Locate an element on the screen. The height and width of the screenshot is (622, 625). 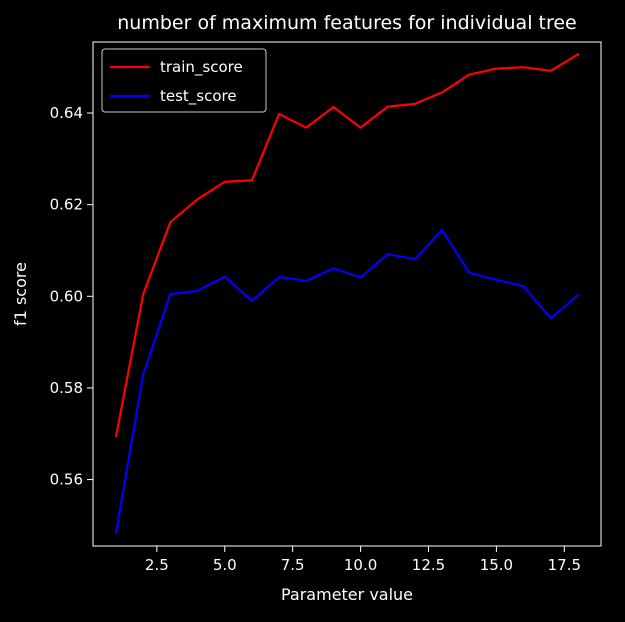
x-tick-label: 10.0 is located at coordinates (360, 565).